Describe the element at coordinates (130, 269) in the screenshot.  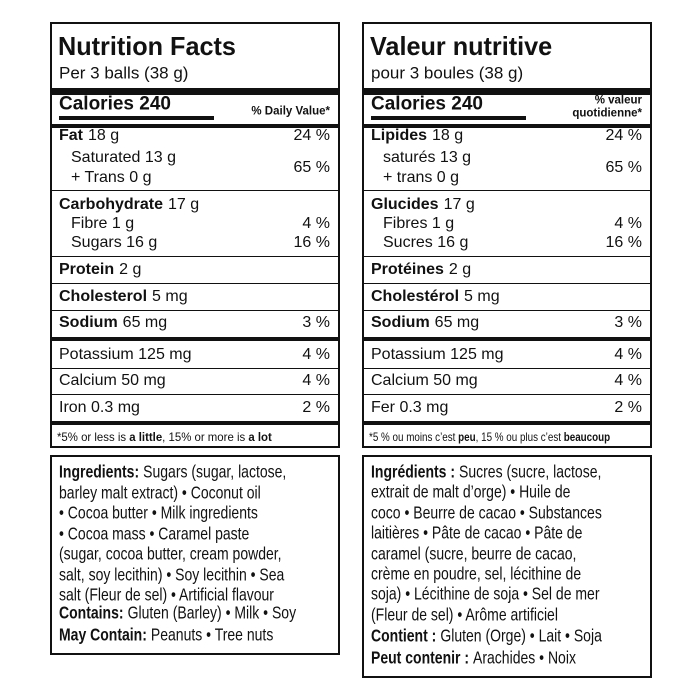
I see `nutrient-amount: 2 g` at that location.